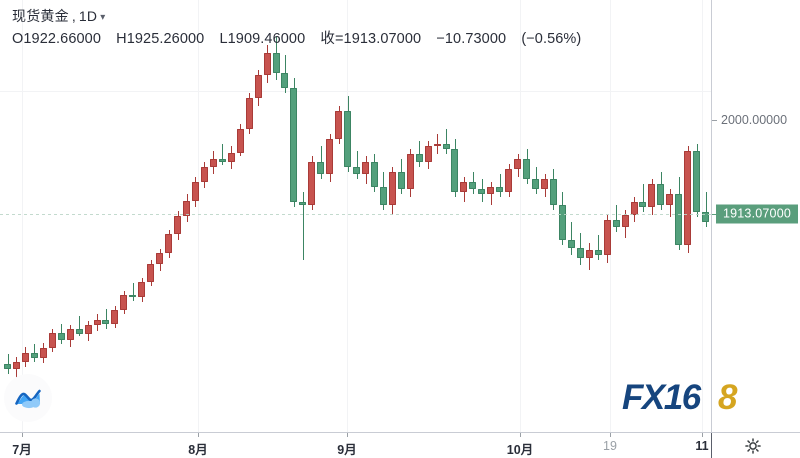 This screenshot has width=800, height=458. I want to click on price-axis-label: 2000.00000, so click(754, 120).